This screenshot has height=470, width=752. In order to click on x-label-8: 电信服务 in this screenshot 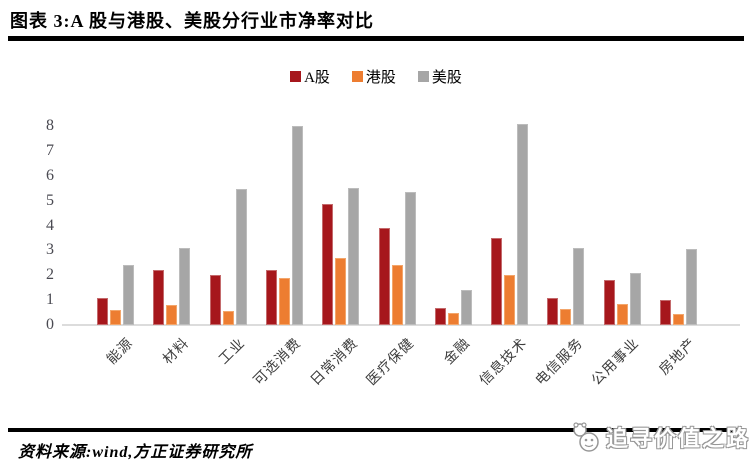, I will do `click(560, 362)`.